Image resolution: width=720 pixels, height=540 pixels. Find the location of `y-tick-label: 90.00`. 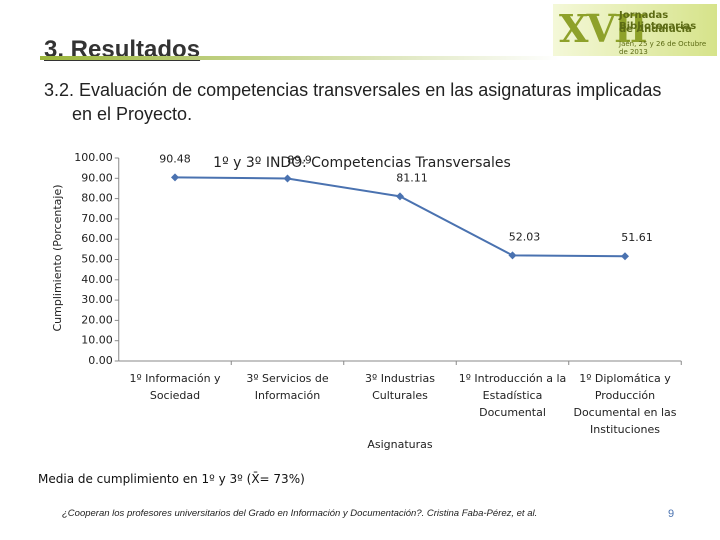

y-tick-label: 90.00 is located at coordinates (97, 177).